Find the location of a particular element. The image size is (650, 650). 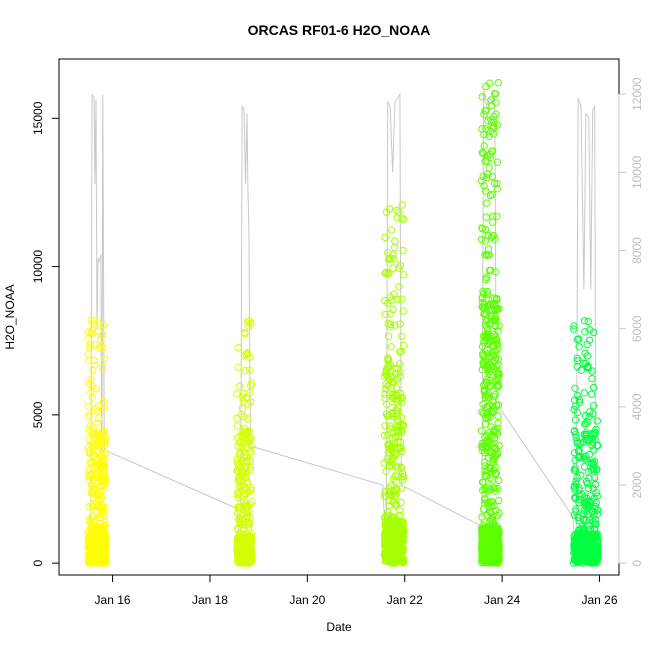

y-tick-label: 0 is located at coordinates (38, 562).